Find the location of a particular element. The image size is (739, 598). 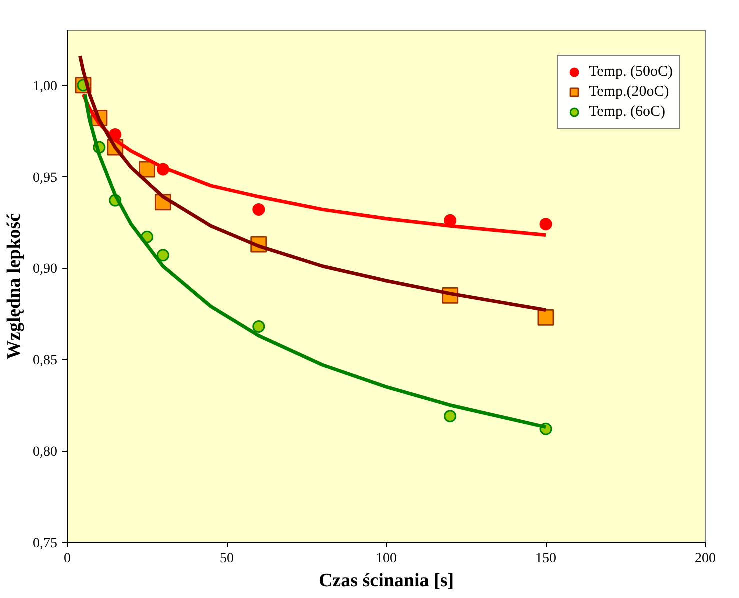

y-tick-label: 0,90 is located at coordinates (45, 270).